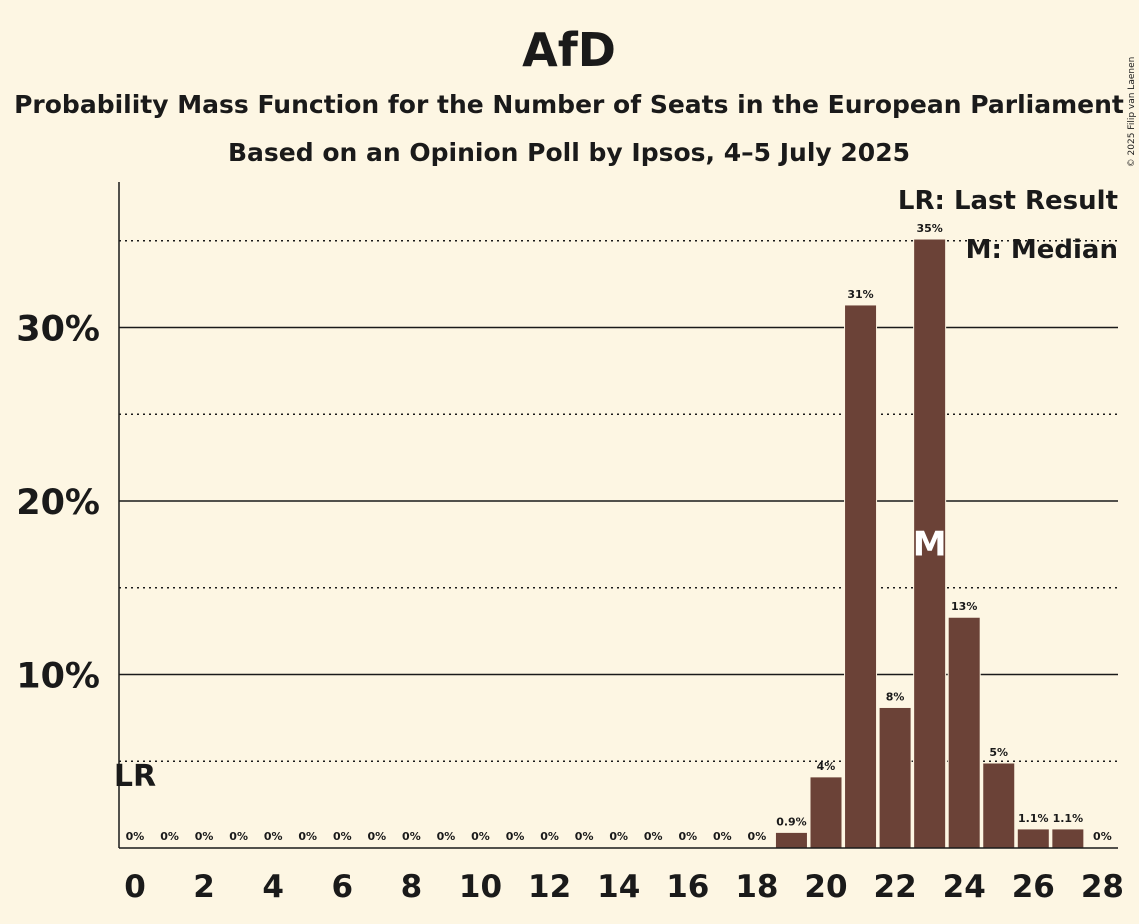 Image resolution: width=1139 pixels, height=924 pixels. What do you see at coordinates (204, 887) in the screenshot?
I see `x-tick-label: 2` at bounding box center [204, 887].